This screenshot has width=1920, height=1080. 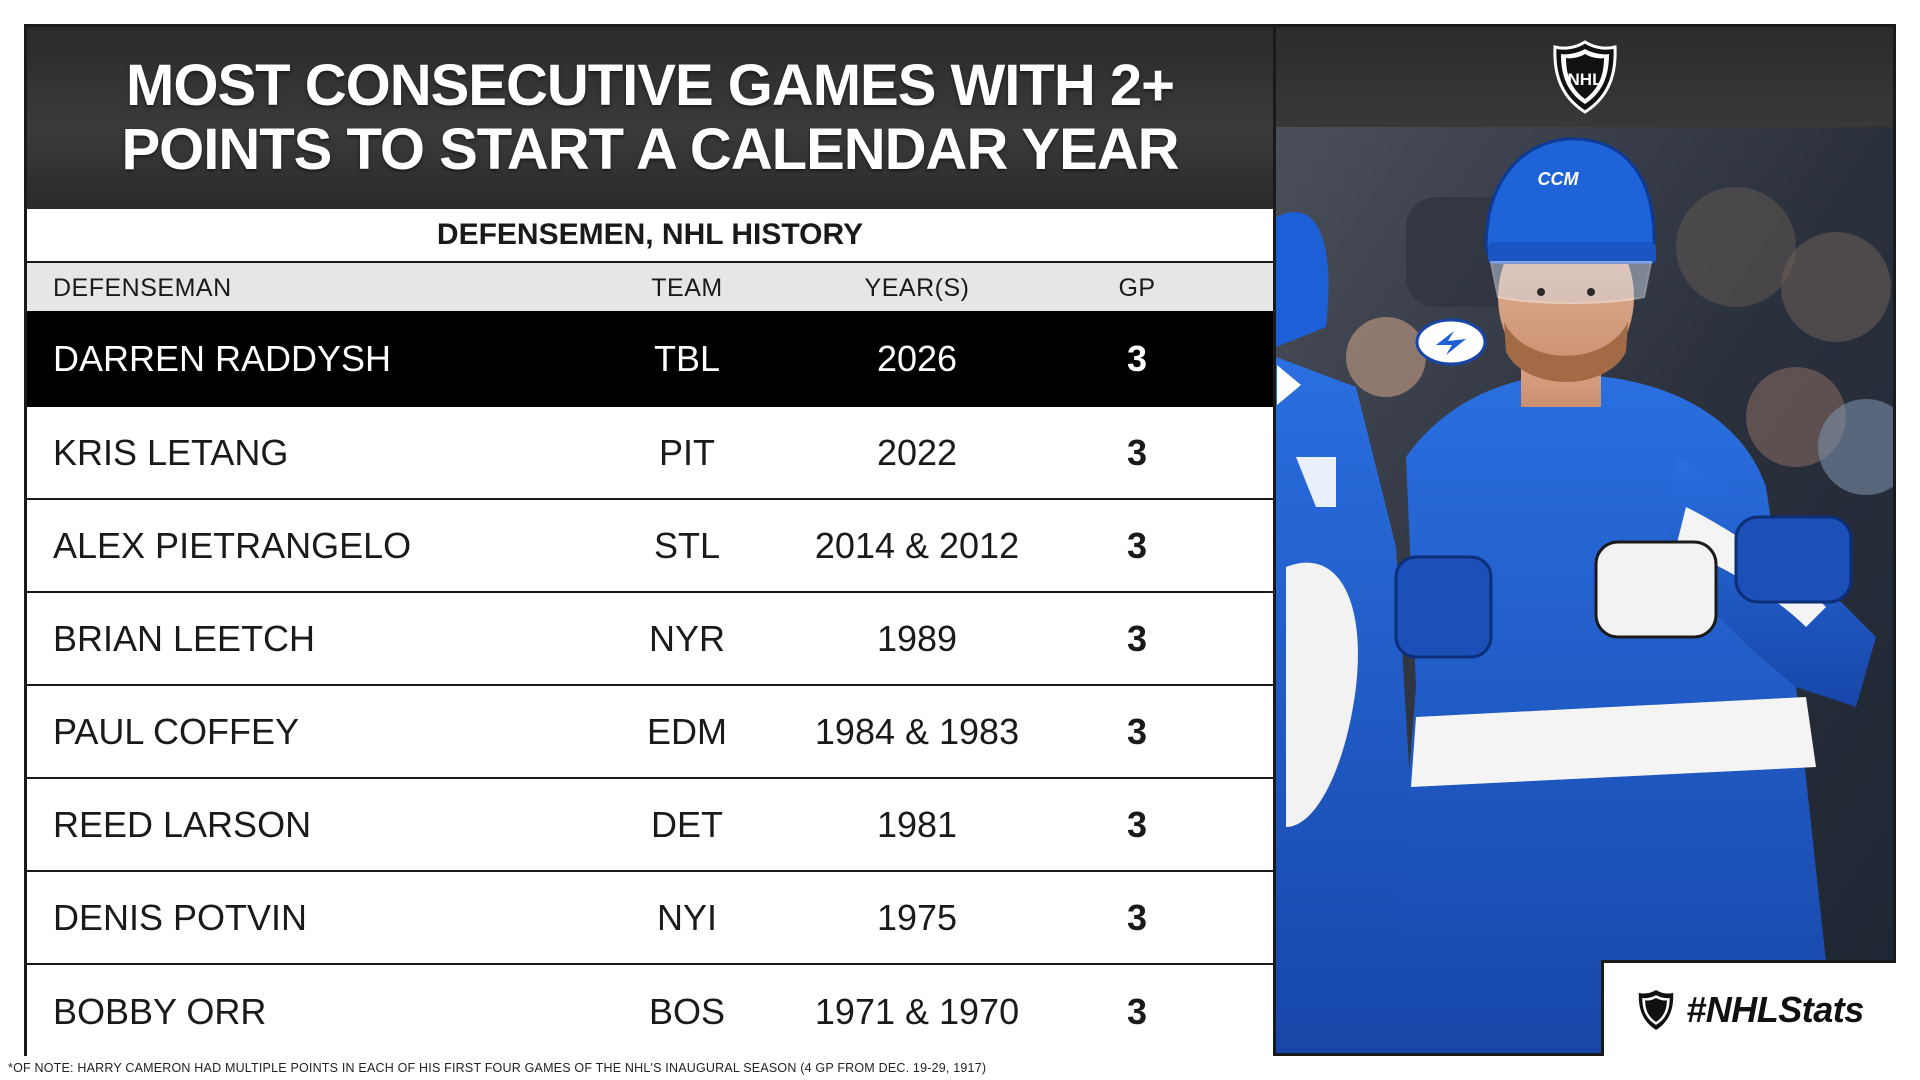 I want to click on player-name: KRIS LETANG, so click(x=171, y=452).